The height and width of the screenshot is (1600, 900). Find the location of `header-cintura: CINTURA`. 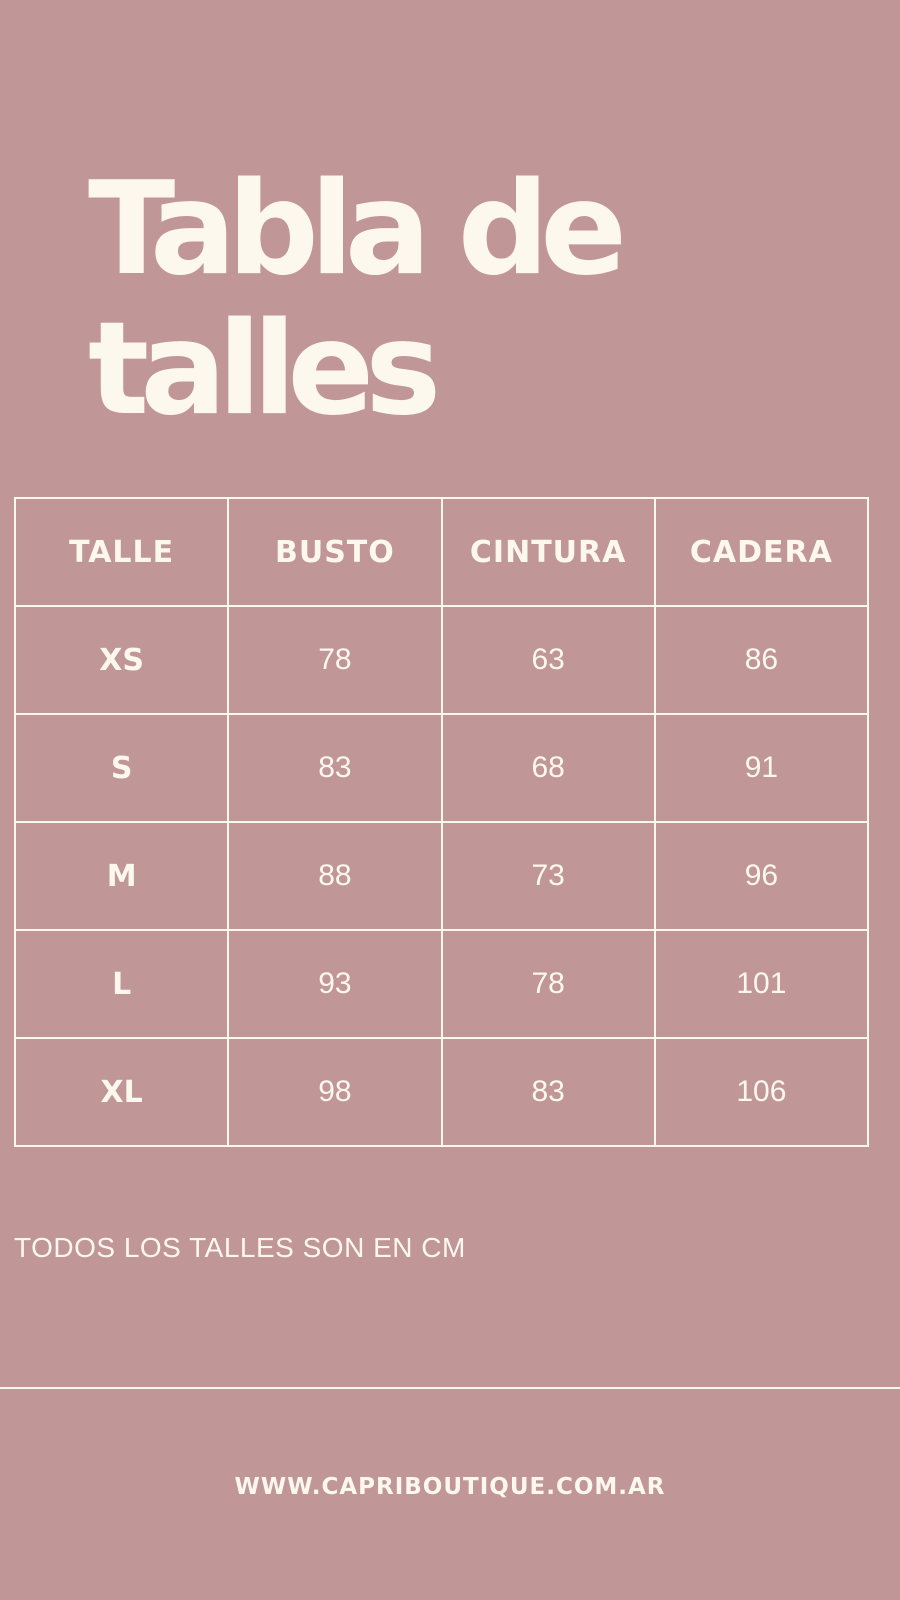

header-cintura: CINTURA is located at coordinates (548, 552).